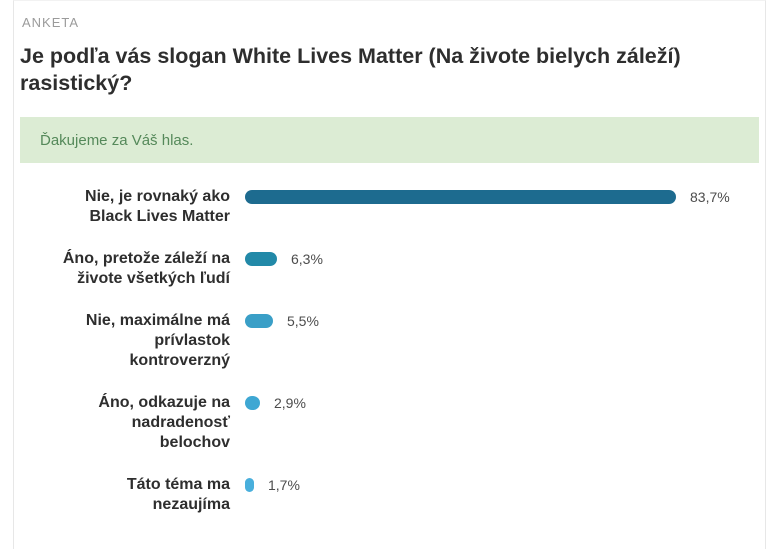 This screenshot has width=779, height=549. I want to click on result-percent: 5,5%, so click(303, 321).